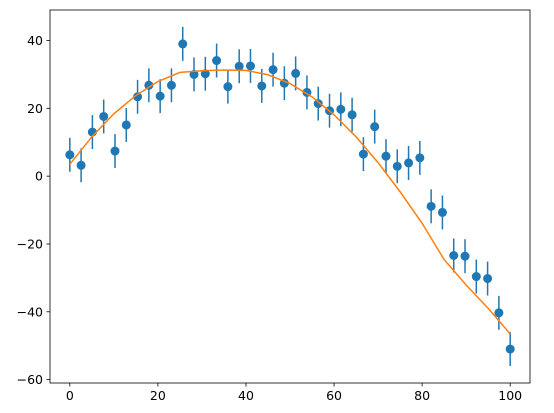  I want to click on y-tick-label: 40, so click(35, 40).